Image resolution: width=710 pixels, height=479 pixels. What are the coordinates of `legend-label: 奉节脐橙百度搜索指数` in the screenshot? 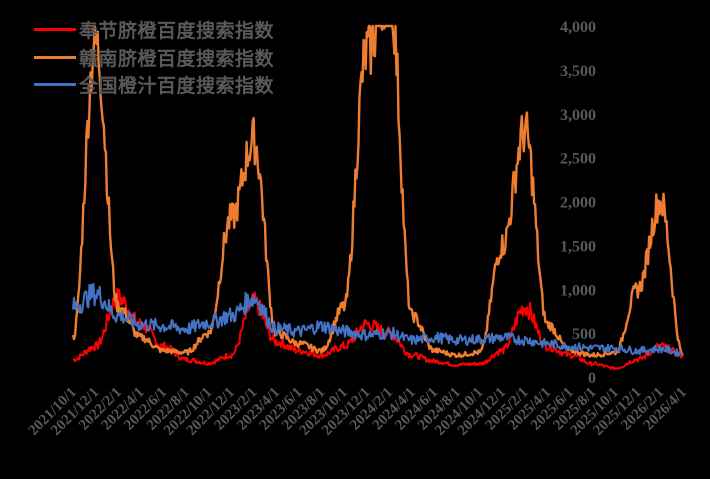 It's located at (177, 31).